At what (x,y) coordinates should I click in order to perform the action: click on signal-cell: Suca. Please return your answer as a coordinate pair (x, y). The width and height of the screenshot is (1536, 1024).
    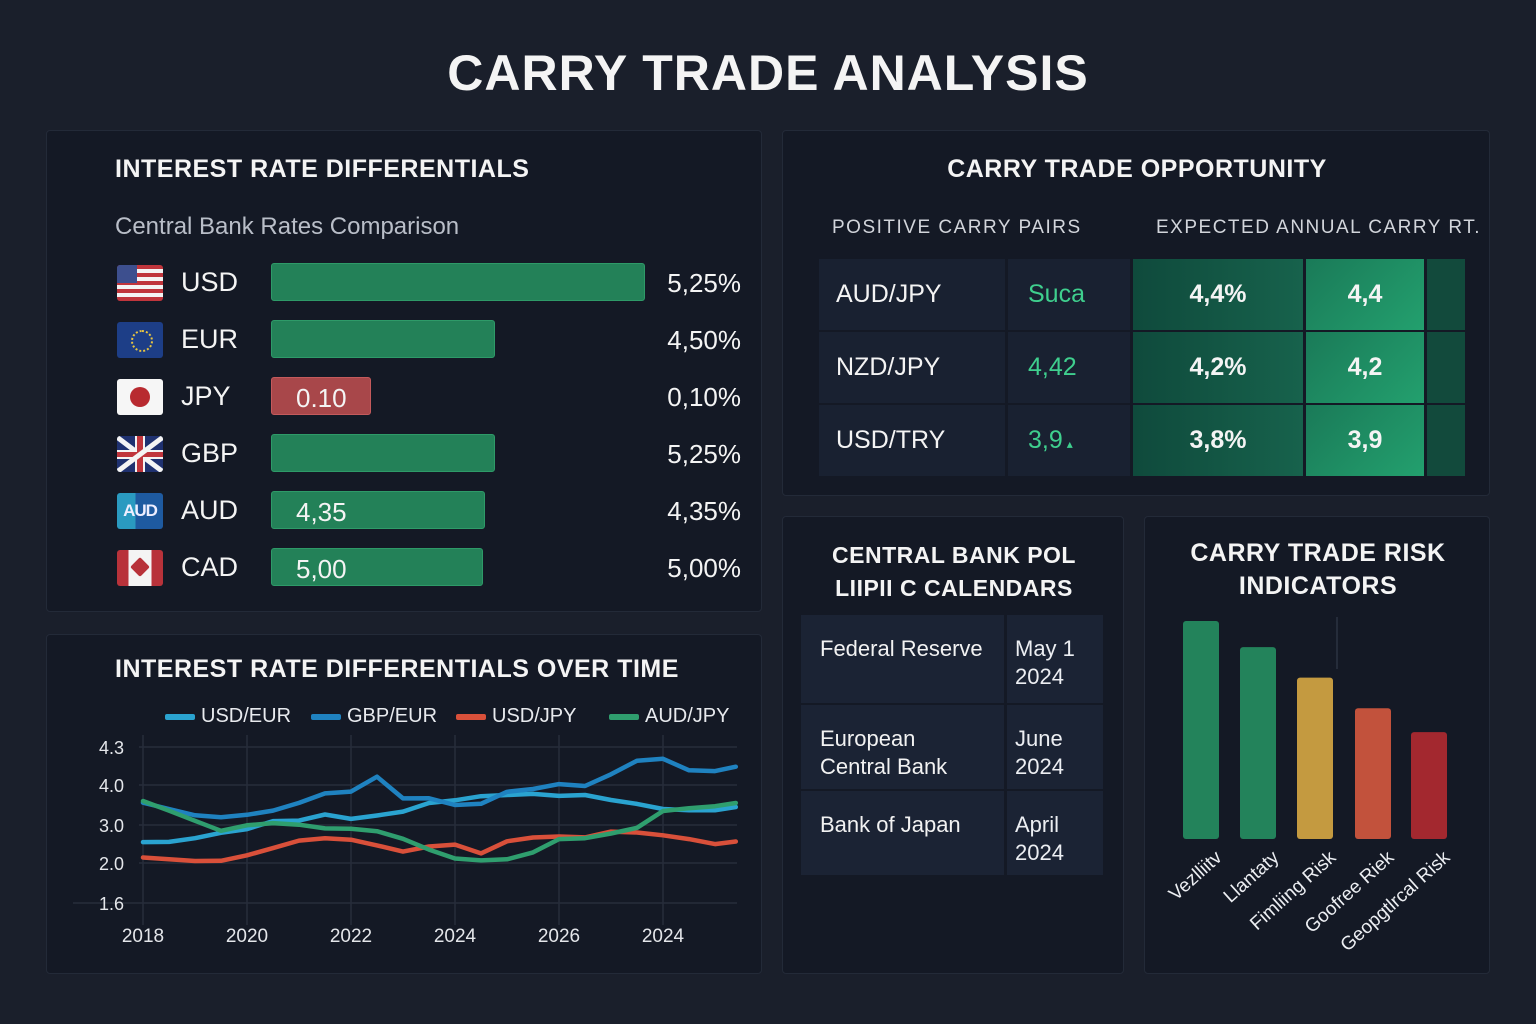
    Looking at the image, I should click on (1069, 294).